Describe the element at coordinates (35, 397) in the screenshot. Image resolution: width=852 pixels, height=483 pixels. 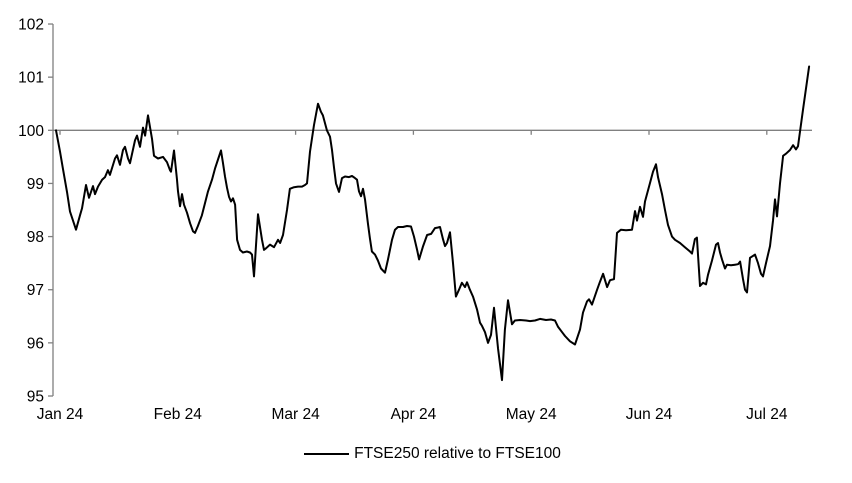
I see `y-axis-label: 95` at that location.